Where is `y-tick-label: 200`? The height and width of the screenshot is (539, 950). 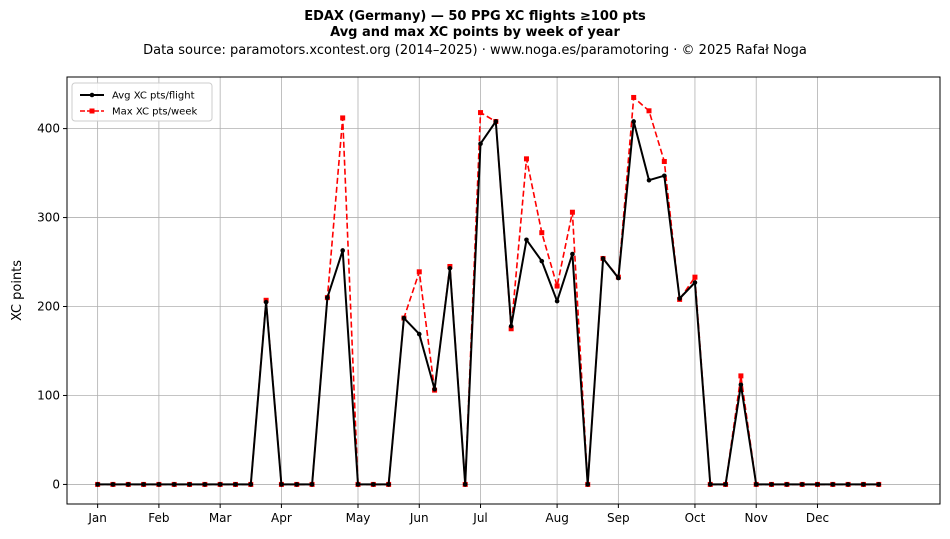
y-tick-label: 200 is located at coordinates (48, 307).